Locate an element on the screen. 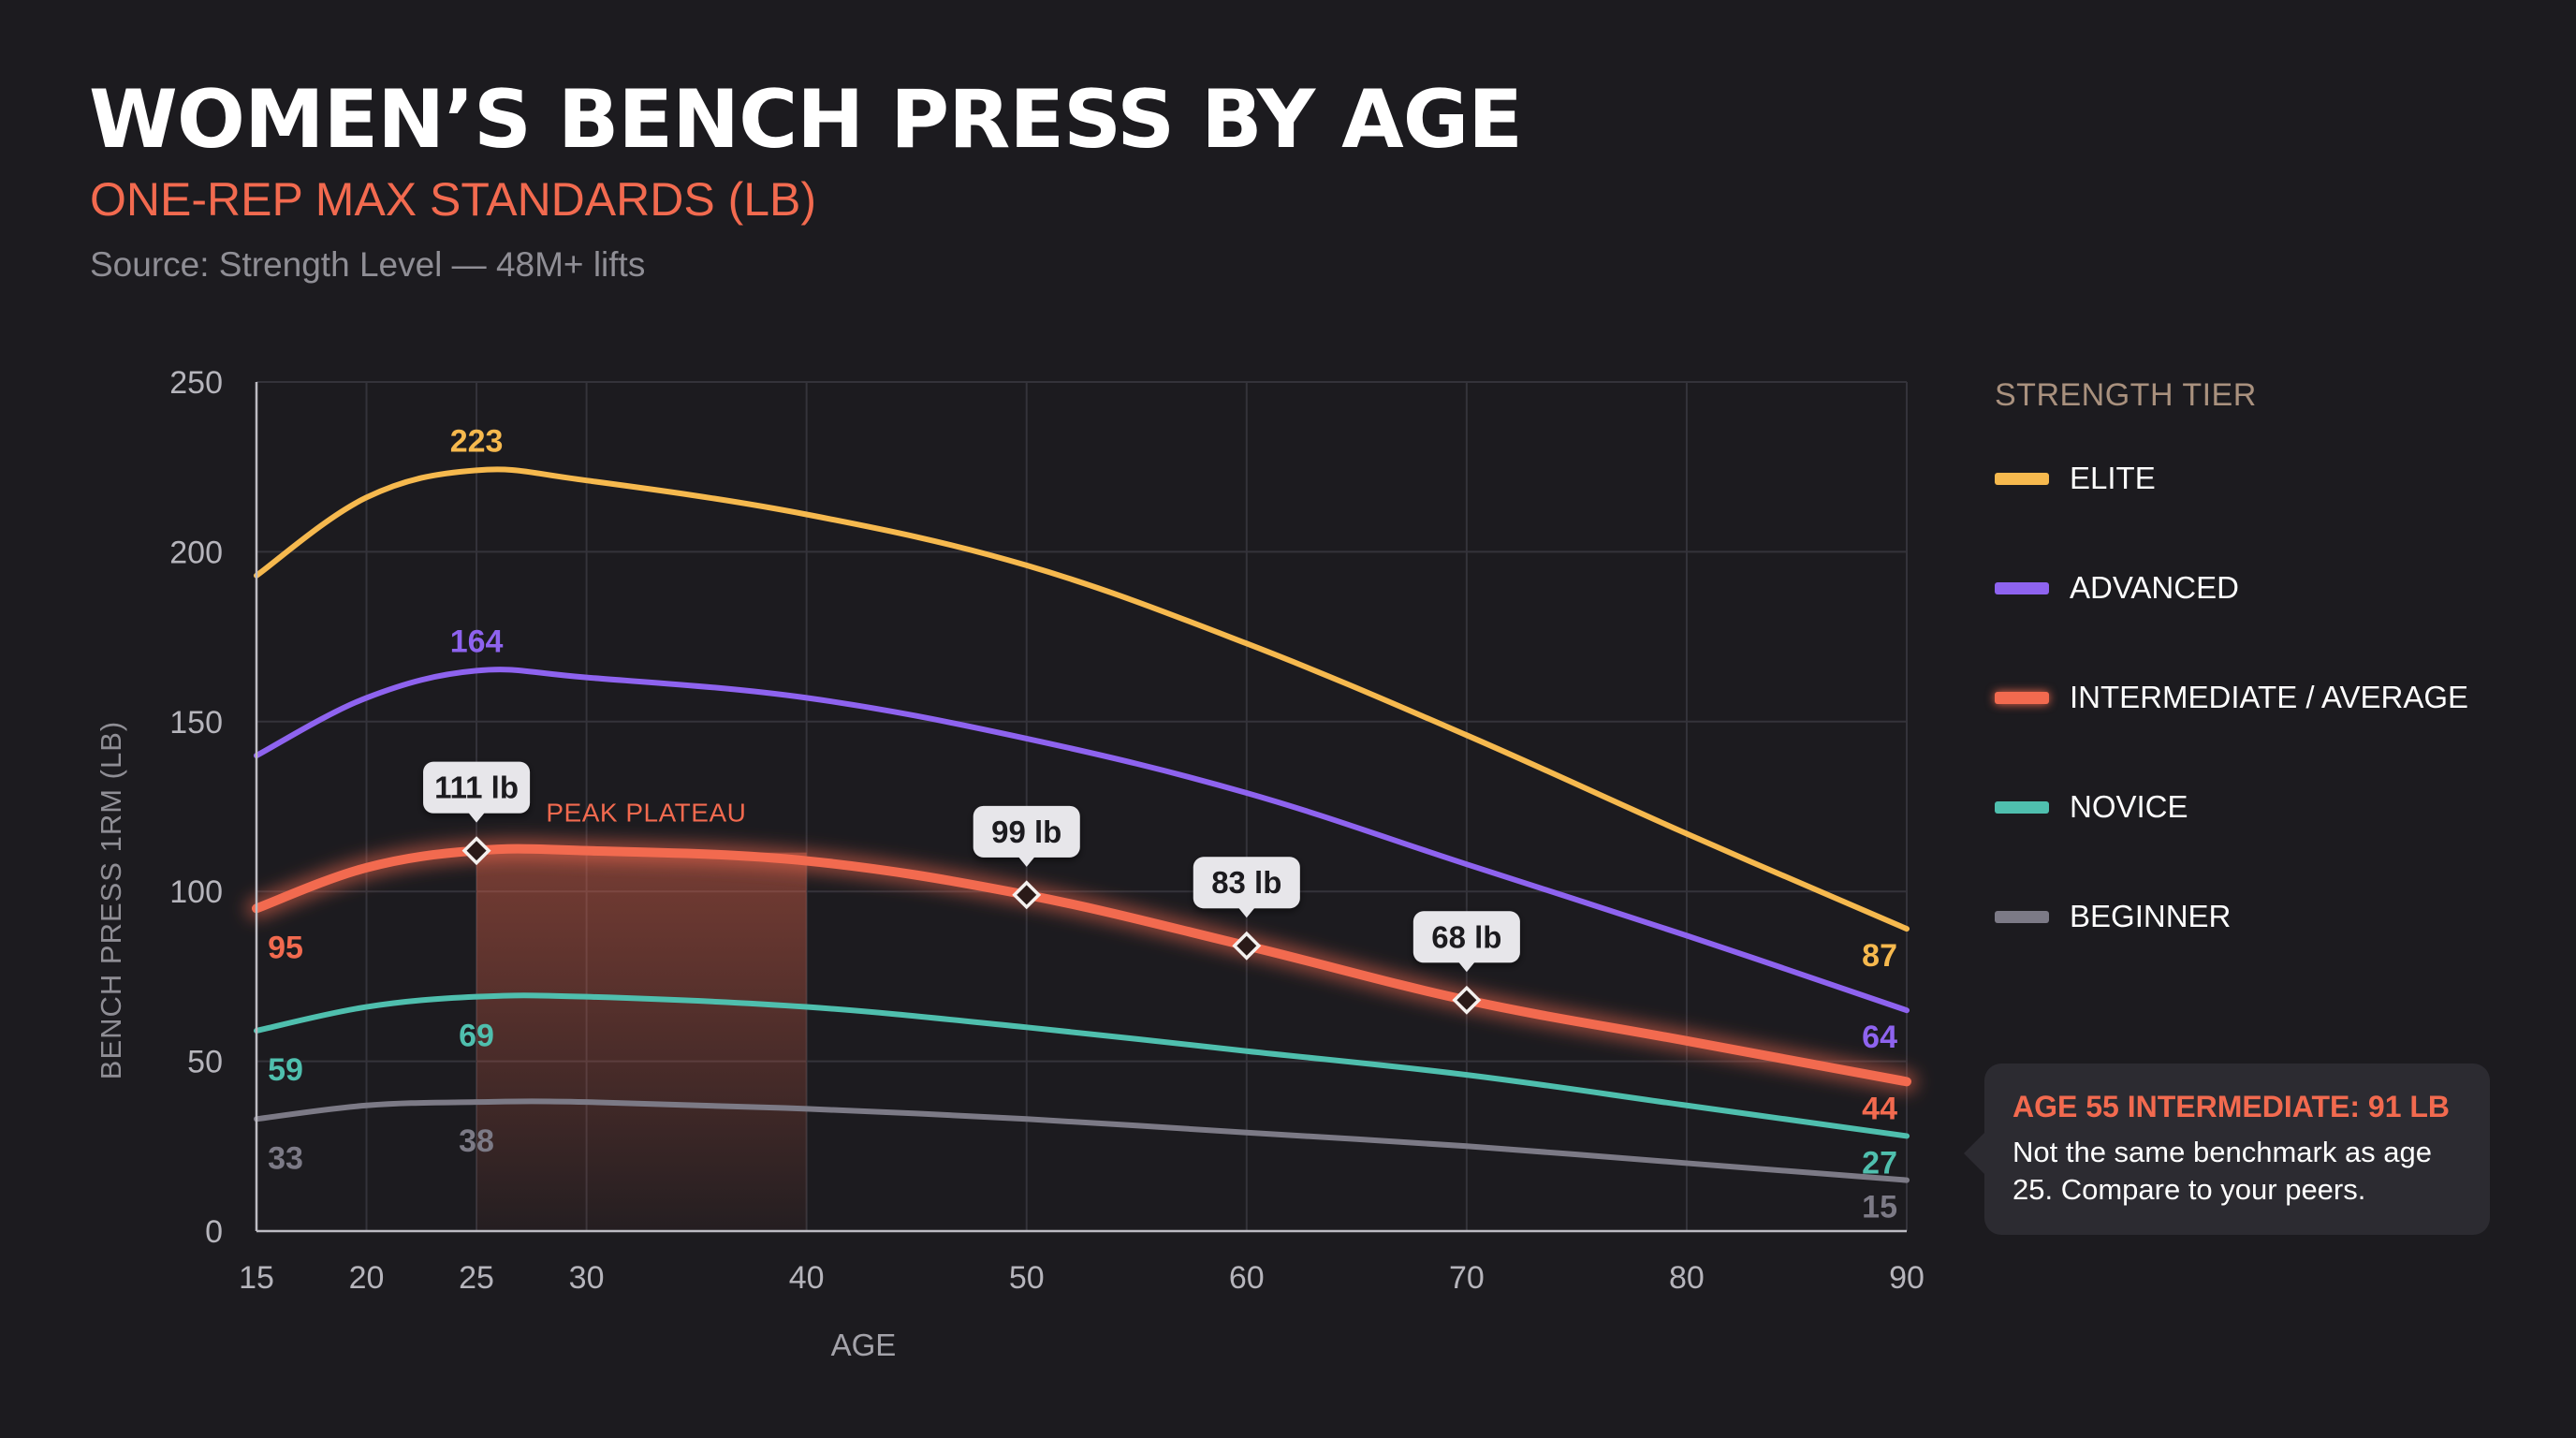 This screenshot has width=2576, height=1438. y-tick-label-200: 200 is located at coordinates (196, 552).